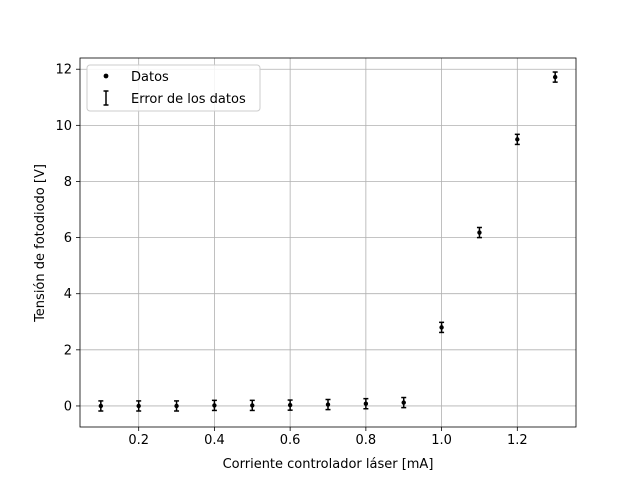 The height and width of the screenshot is (480, 640). What do you see at coordinates (68, 406) in the screenshot?
I see `y-tick-label: 0` at bounding box center [68, 406].